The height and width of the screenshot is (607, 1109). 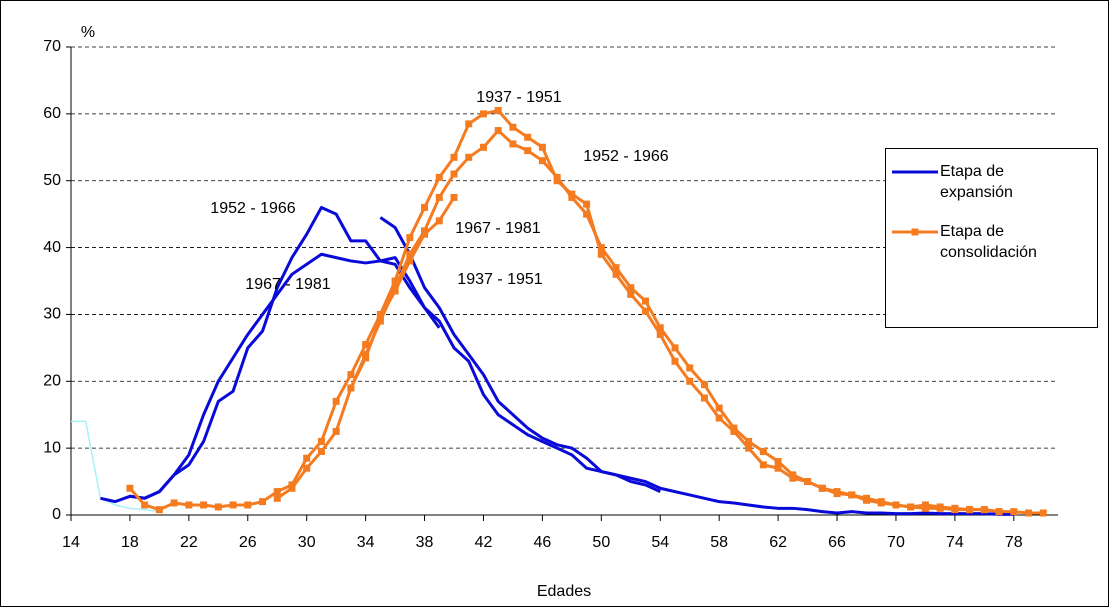 What do you see at coordinates (307, 542) in the screenshot?
I see `x-tick-label: 30` at bounding box center [307, 542].